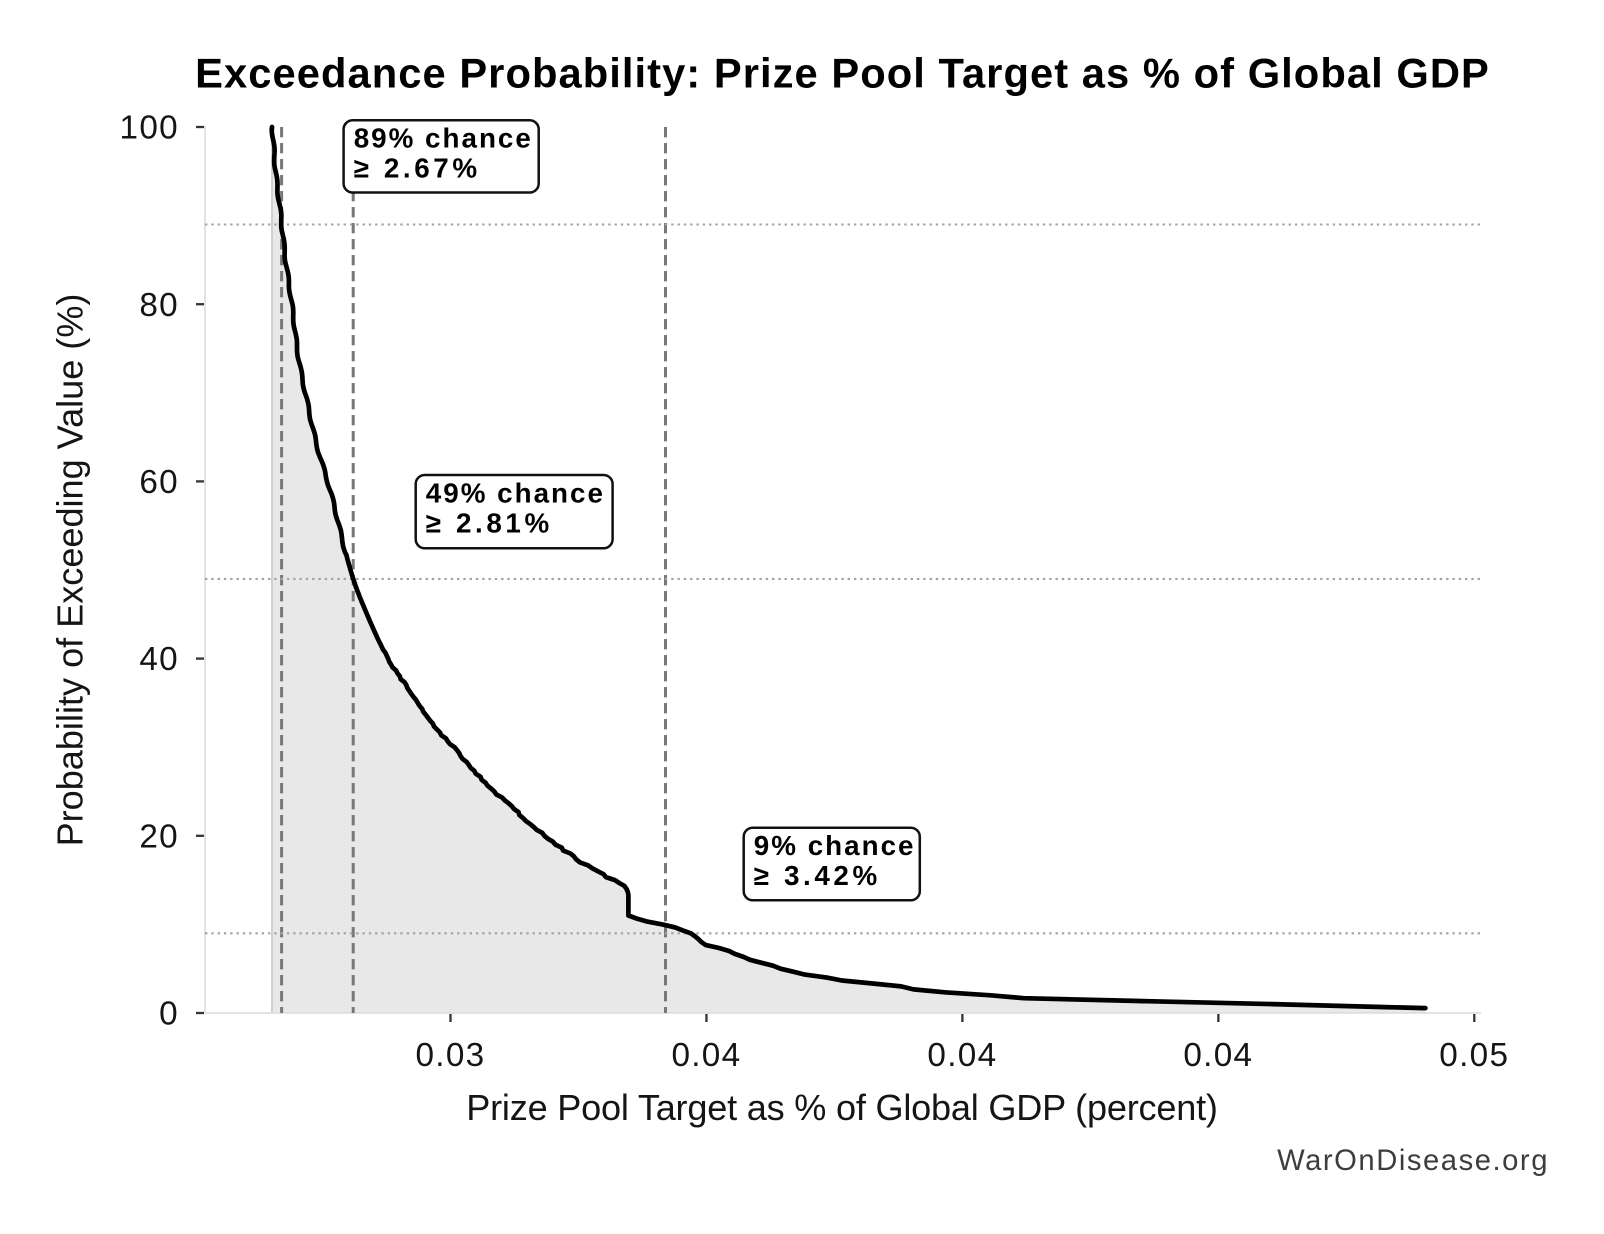  Describe the element at coordinates (159, 305) in the screenshot. I see `svg-text: 80` at that location.